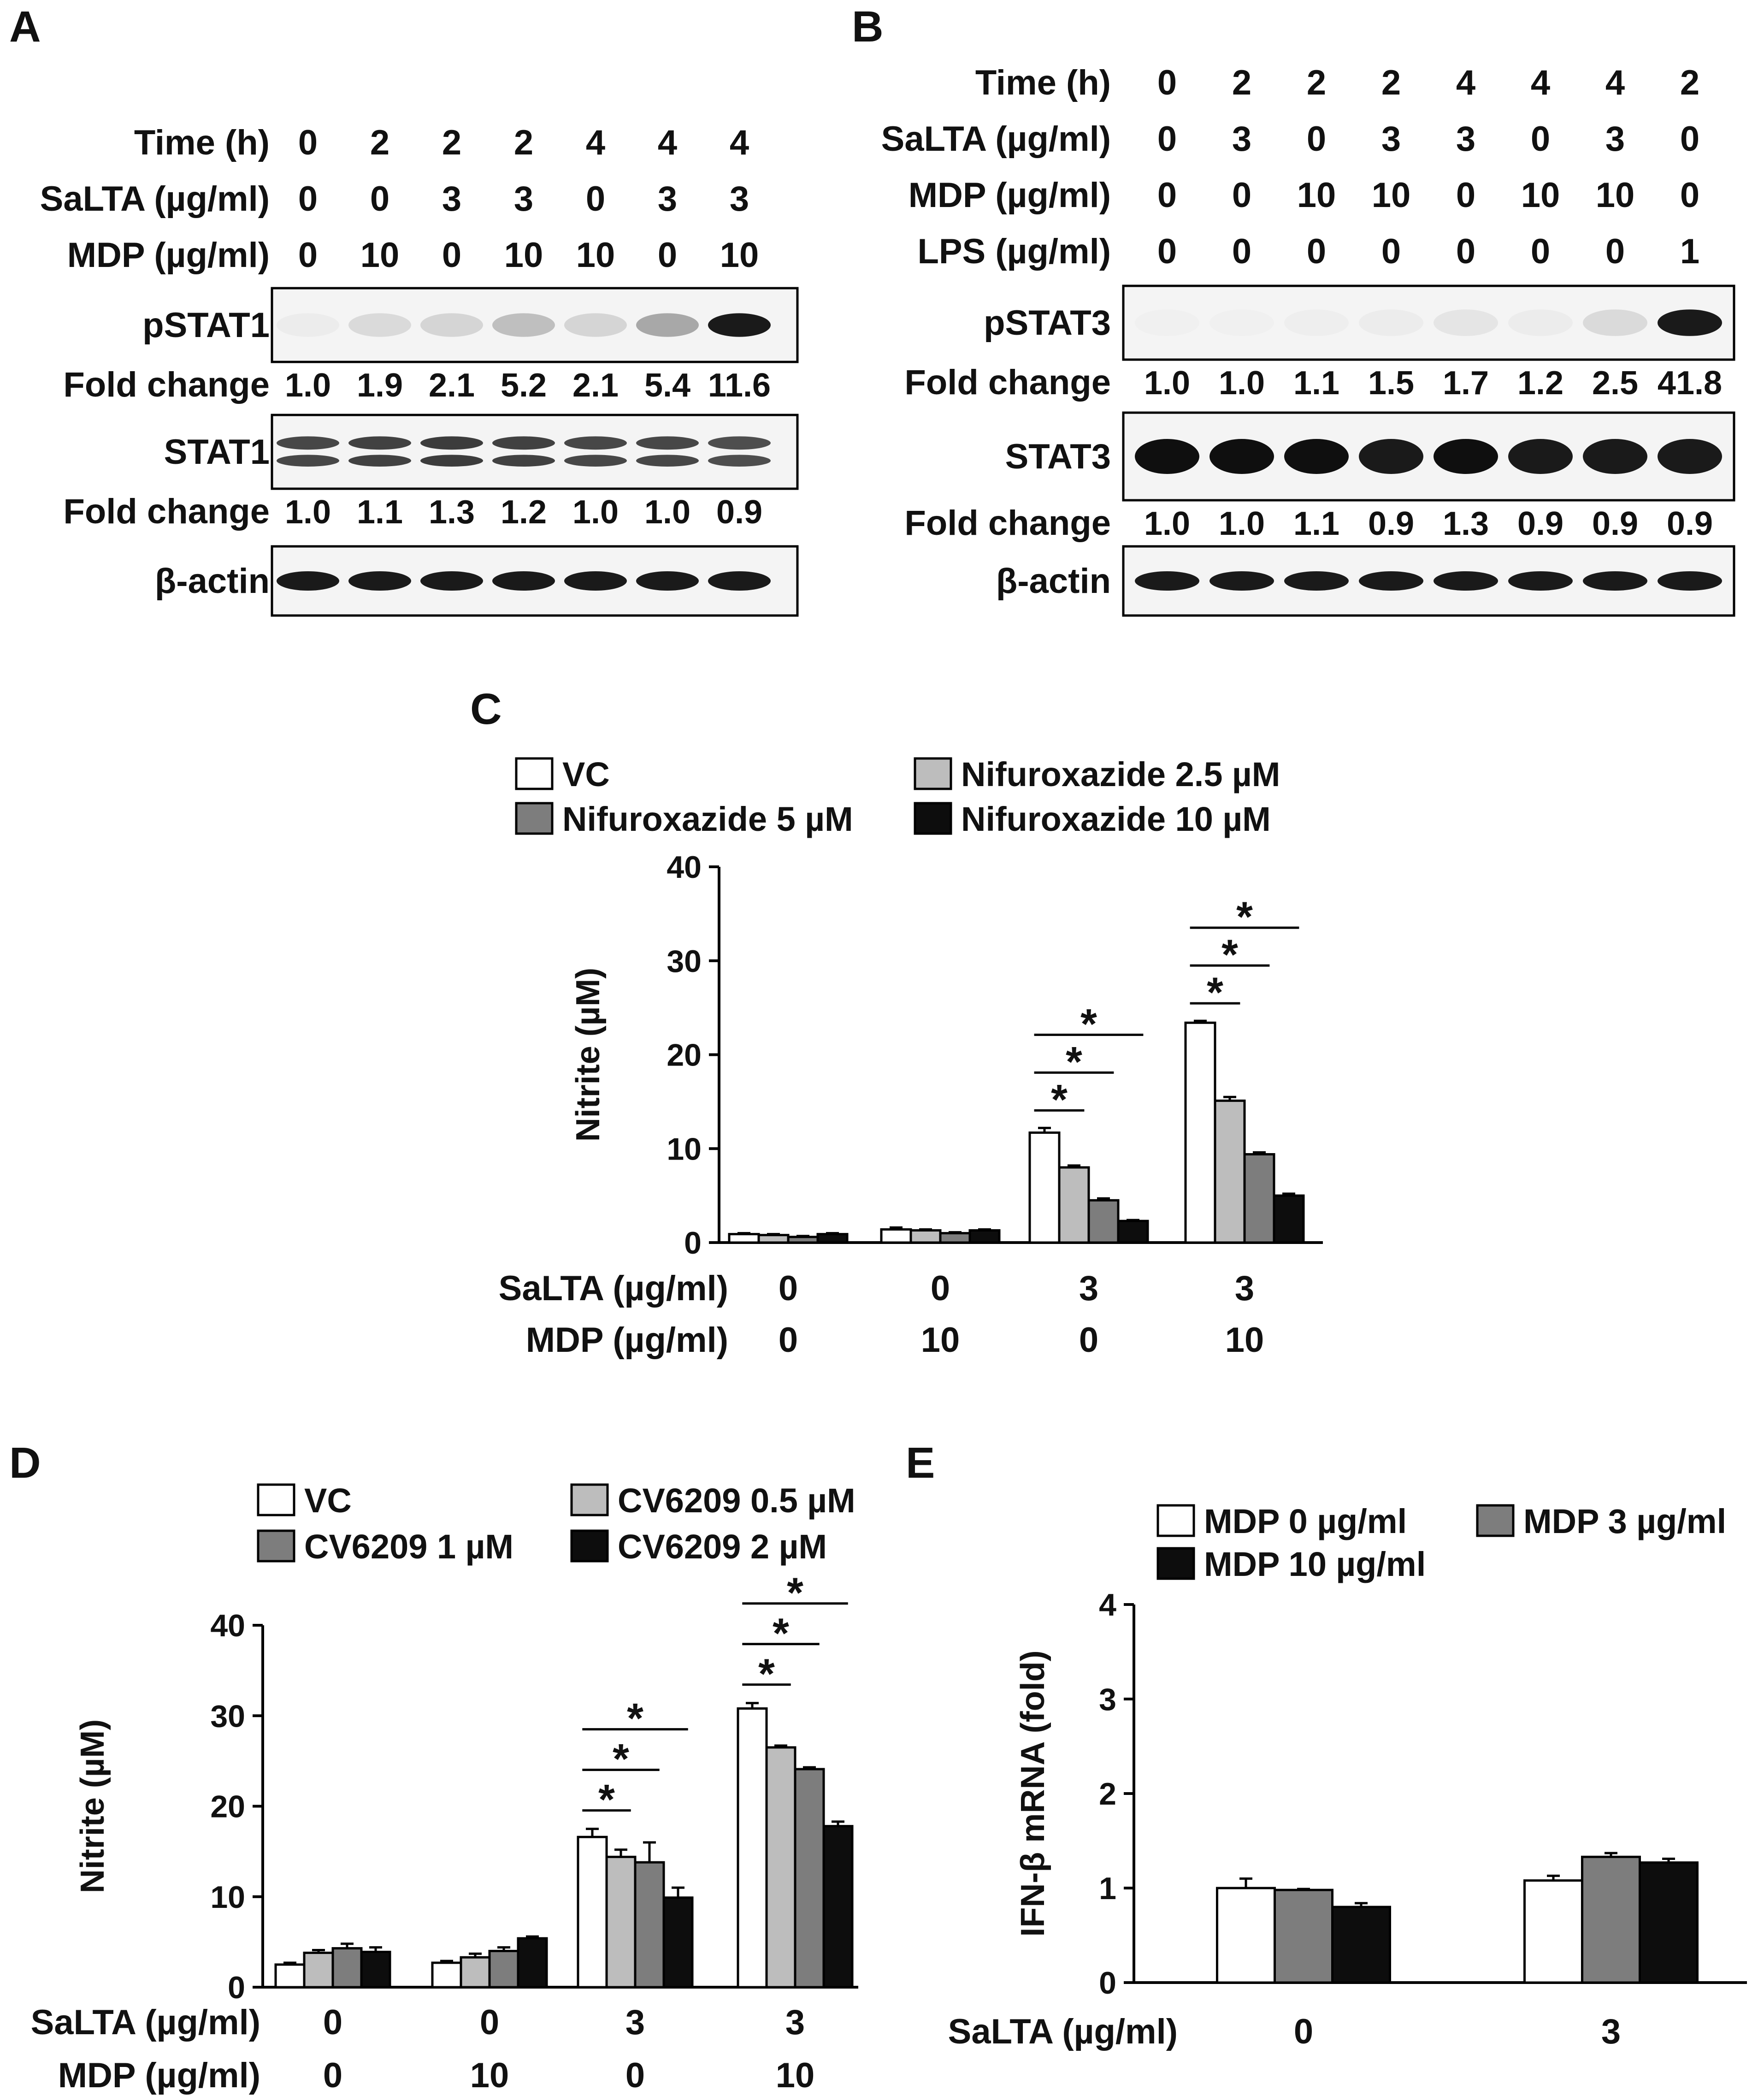 The width and height of the screenshot is (1764, 2096). Describe the element at coordinates (868, 26) in the screenshot. I see `panel-letter-b: B` at that location.